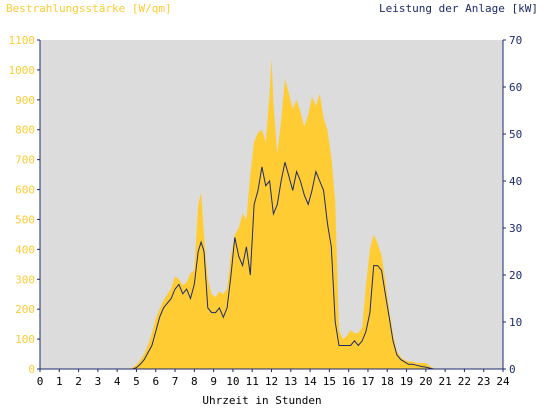  Describe the element at coordinates (78, 381) in the screenshot. I see `x-tick-label: 2` at that location.